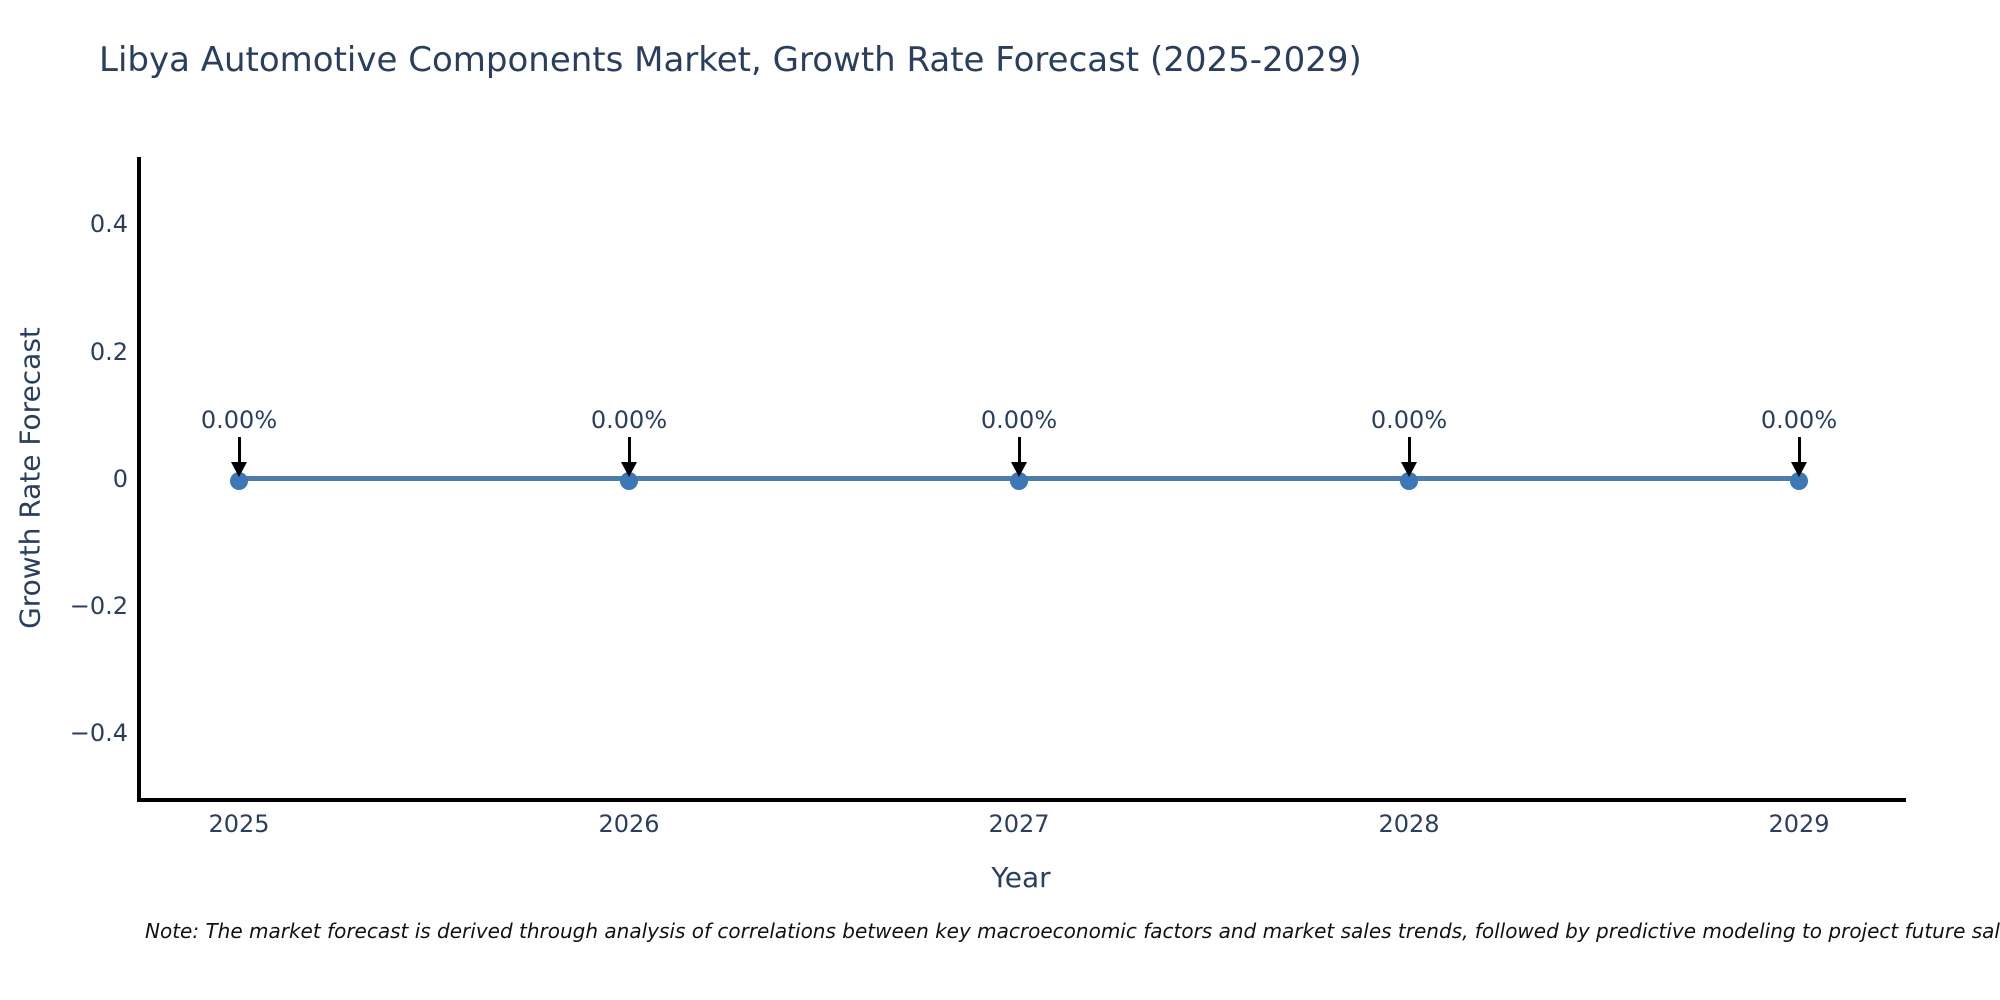 This screenshot has height=1000, width=2000. What do you see at coordinates (108, 224) in the screenshot?
I see `y-tick-label: 0.4` at bounding box center [108, 224].